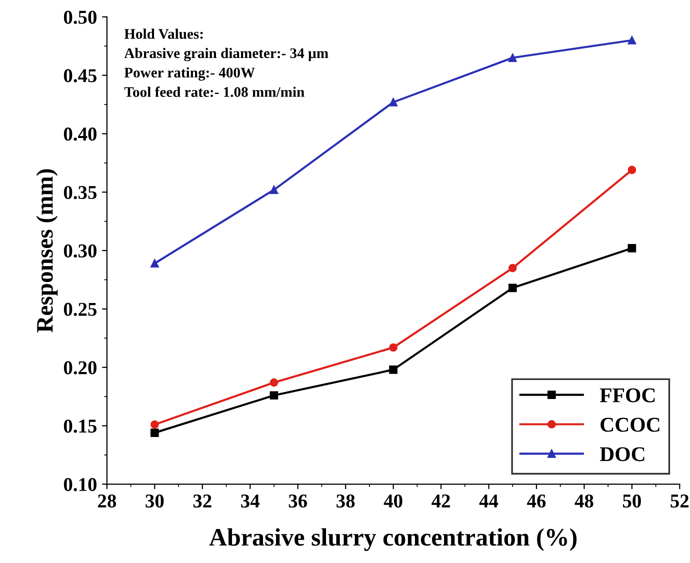  Describe the element at coordinates (679, 501) in the screenshot. I see `x-tick-label: 52` at that location.